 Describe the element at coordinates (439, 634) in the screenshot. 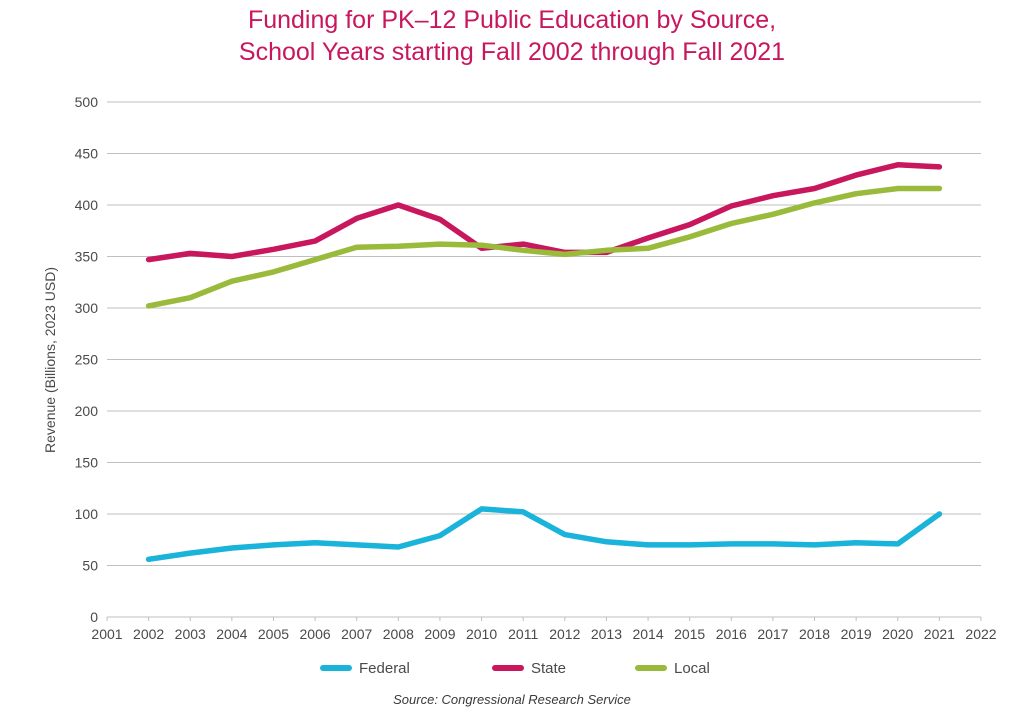

I see `x-tick-label-2009: 2009` at that location.